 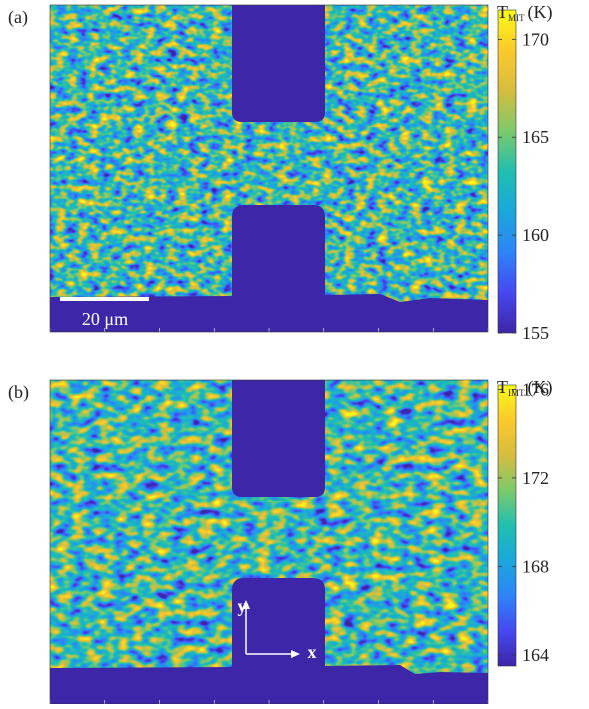 What do you see at coordinates (18, 392) in the screenshot?
I see `panel-label: (b)` at bounding box center [18, 392].